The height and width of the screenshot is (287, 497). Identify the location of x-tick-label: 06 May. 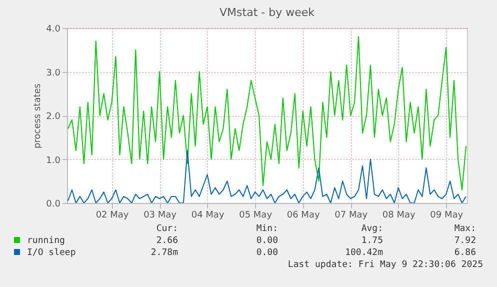
(303, 215).